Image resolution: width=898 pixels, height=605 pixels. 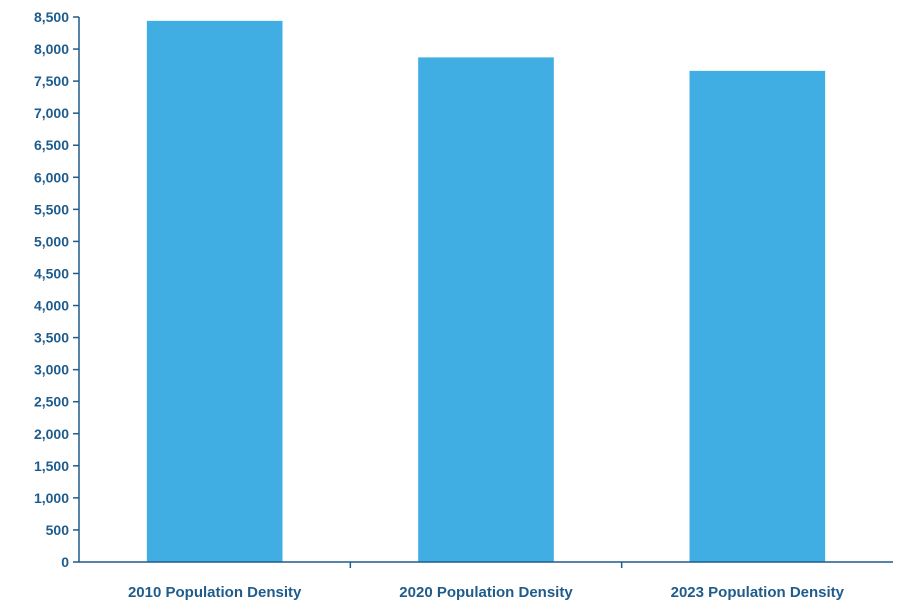 I want to click on y-tick-label: 8,000, so click(x=51, y=49).